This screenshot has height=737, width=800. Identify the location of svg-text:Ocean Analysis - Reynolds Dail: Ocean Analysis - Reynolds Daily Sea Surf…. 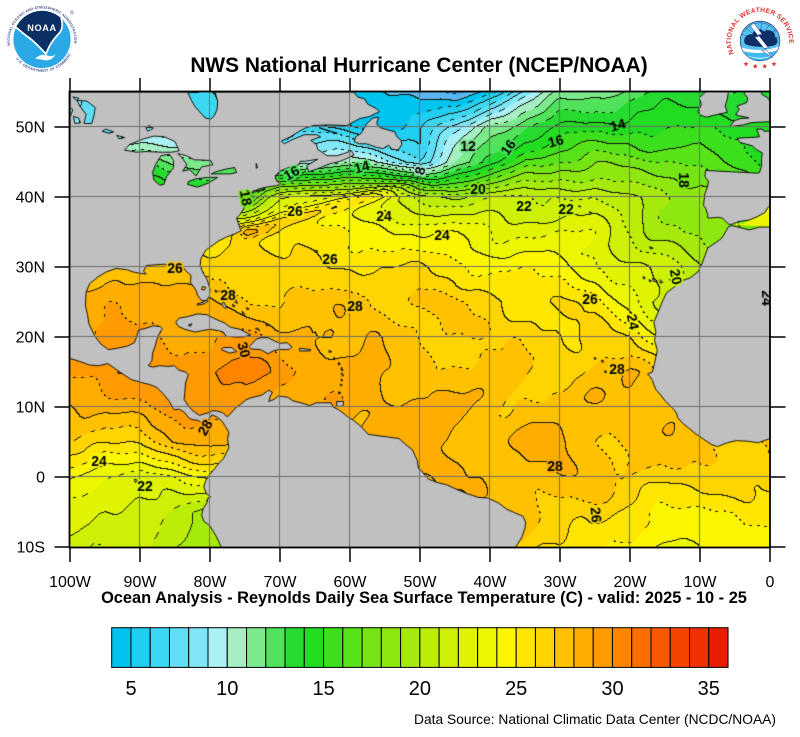
(424, 598).